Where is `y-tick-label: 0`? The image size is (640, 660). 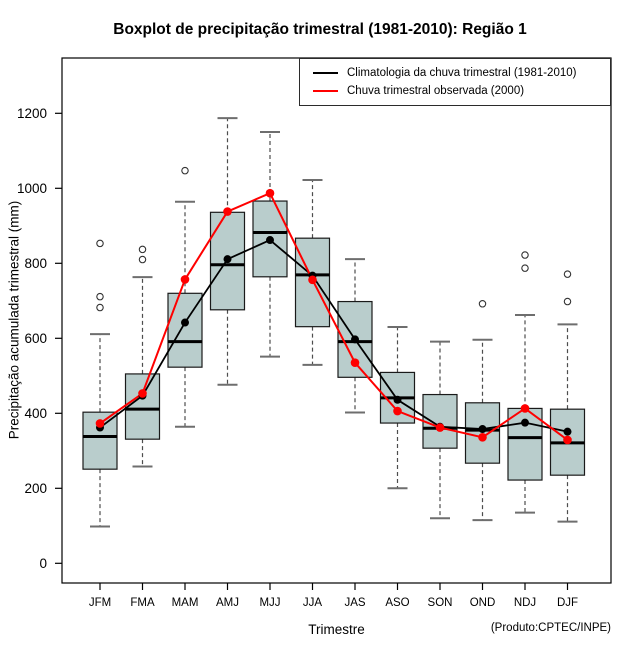 y-tick-label: 0 is located at coordinates (43, 563).